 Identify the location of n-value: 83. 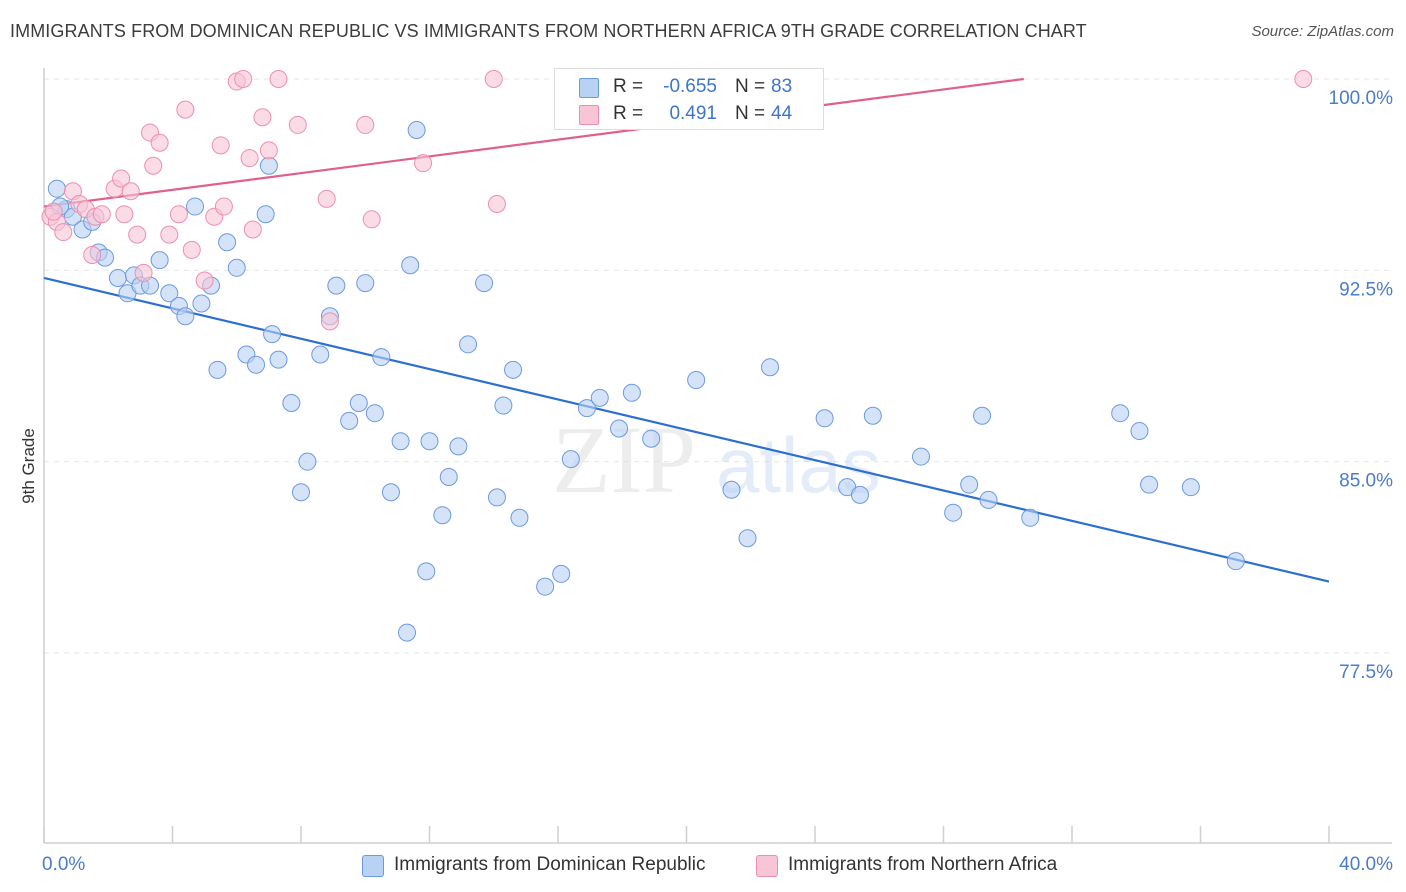
(782, 86).